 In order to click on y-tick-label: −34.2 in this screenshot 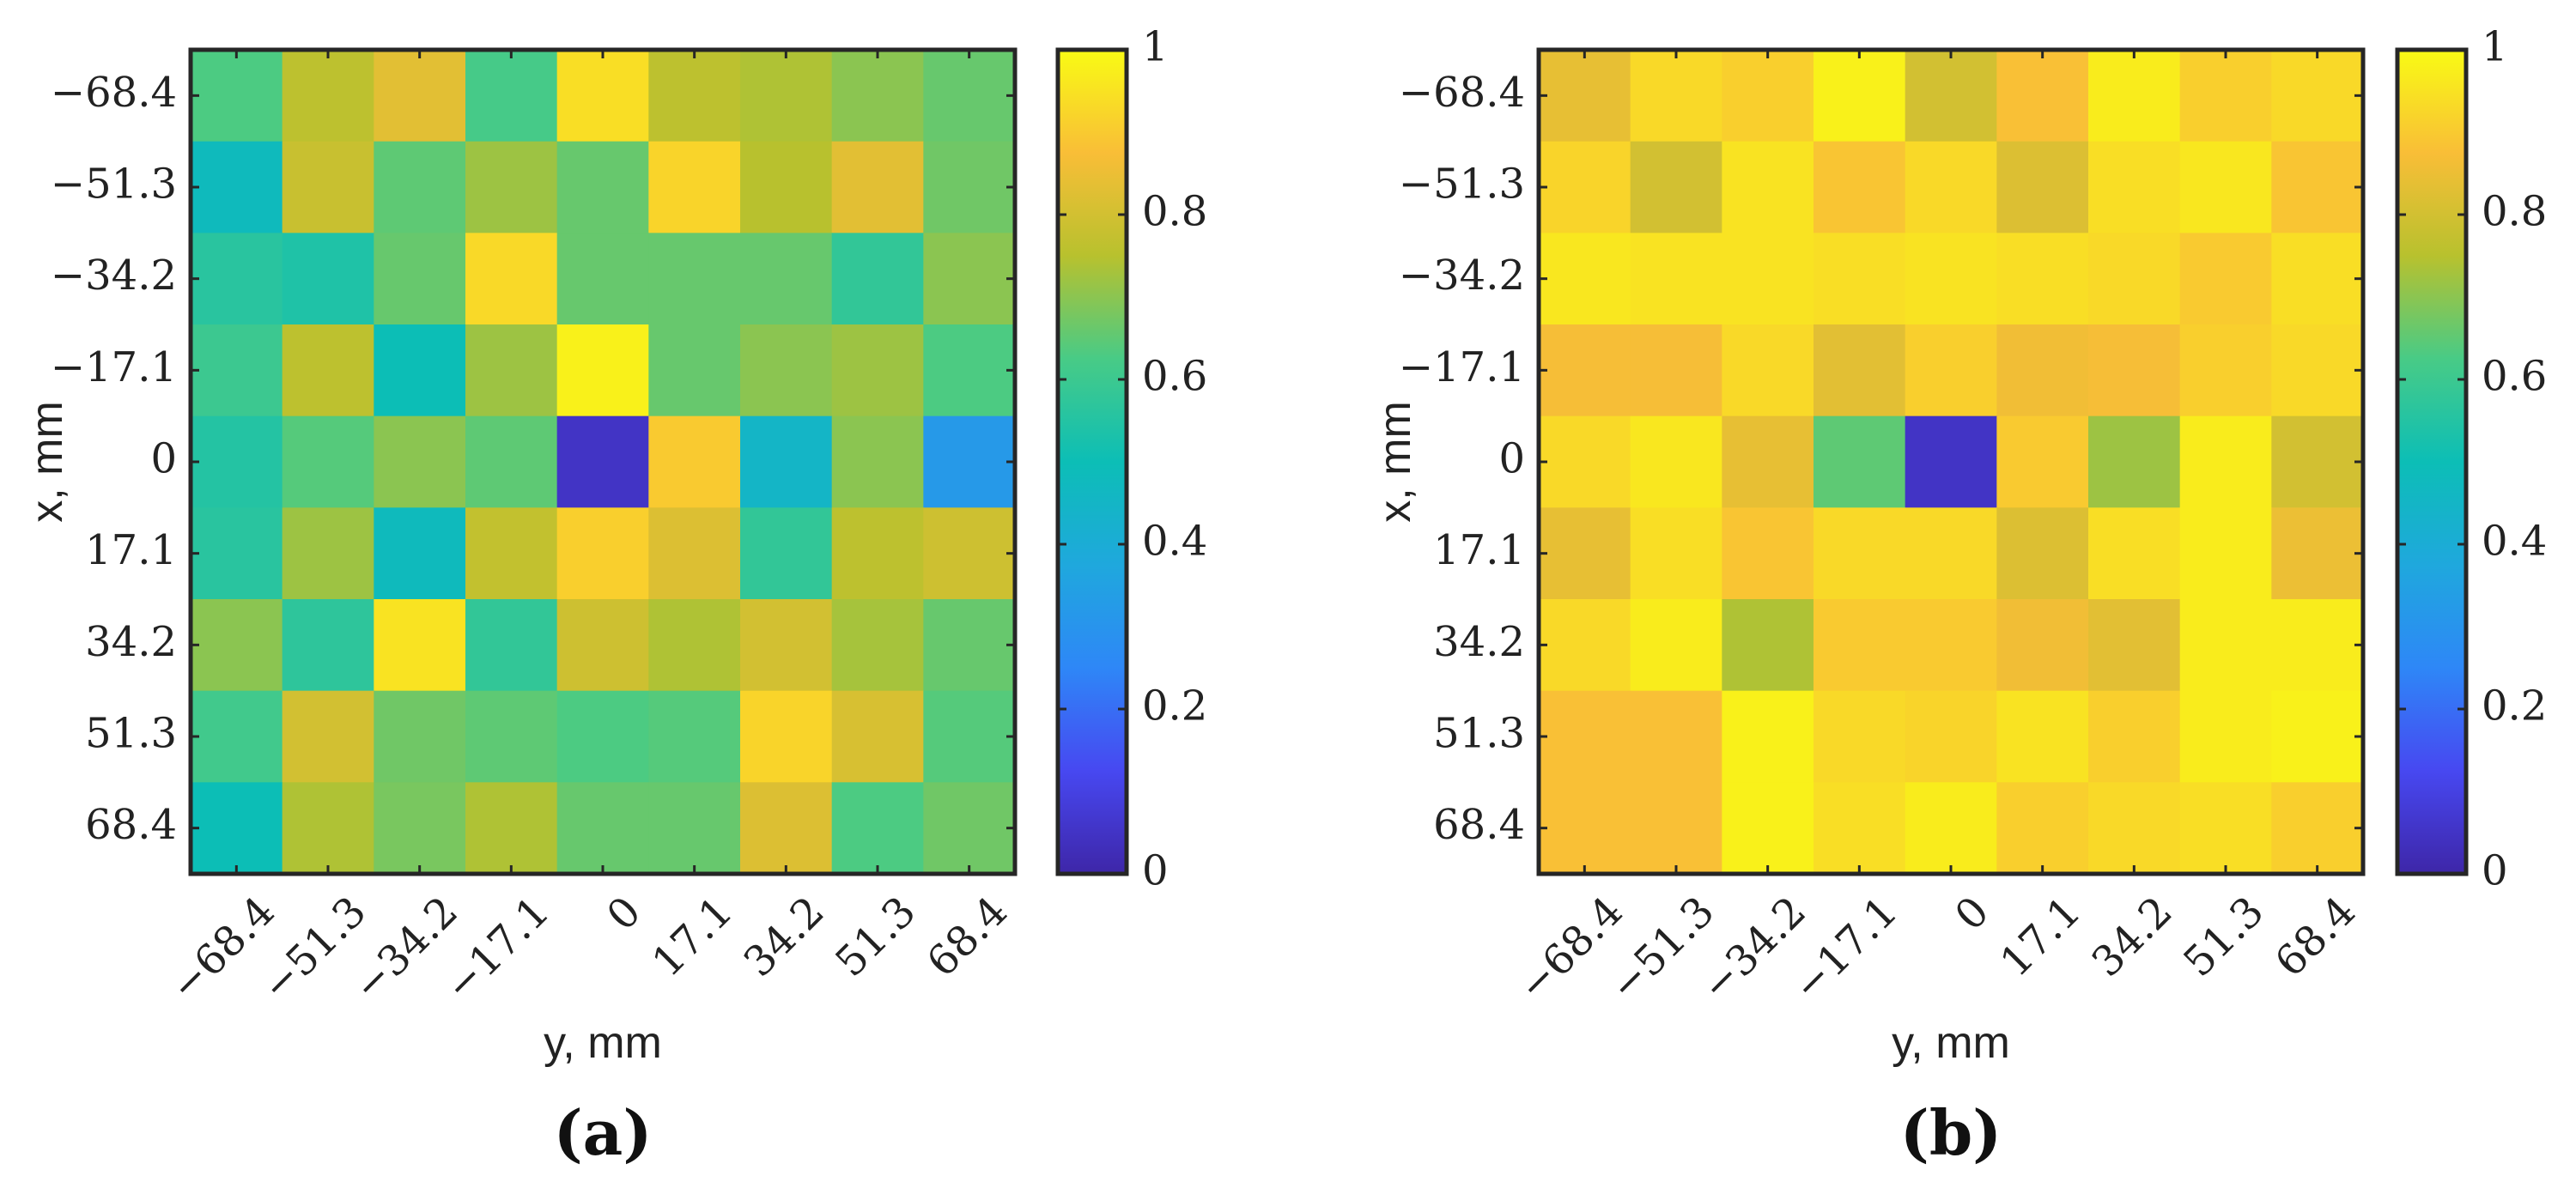, I will do `click(1462, 276)`.